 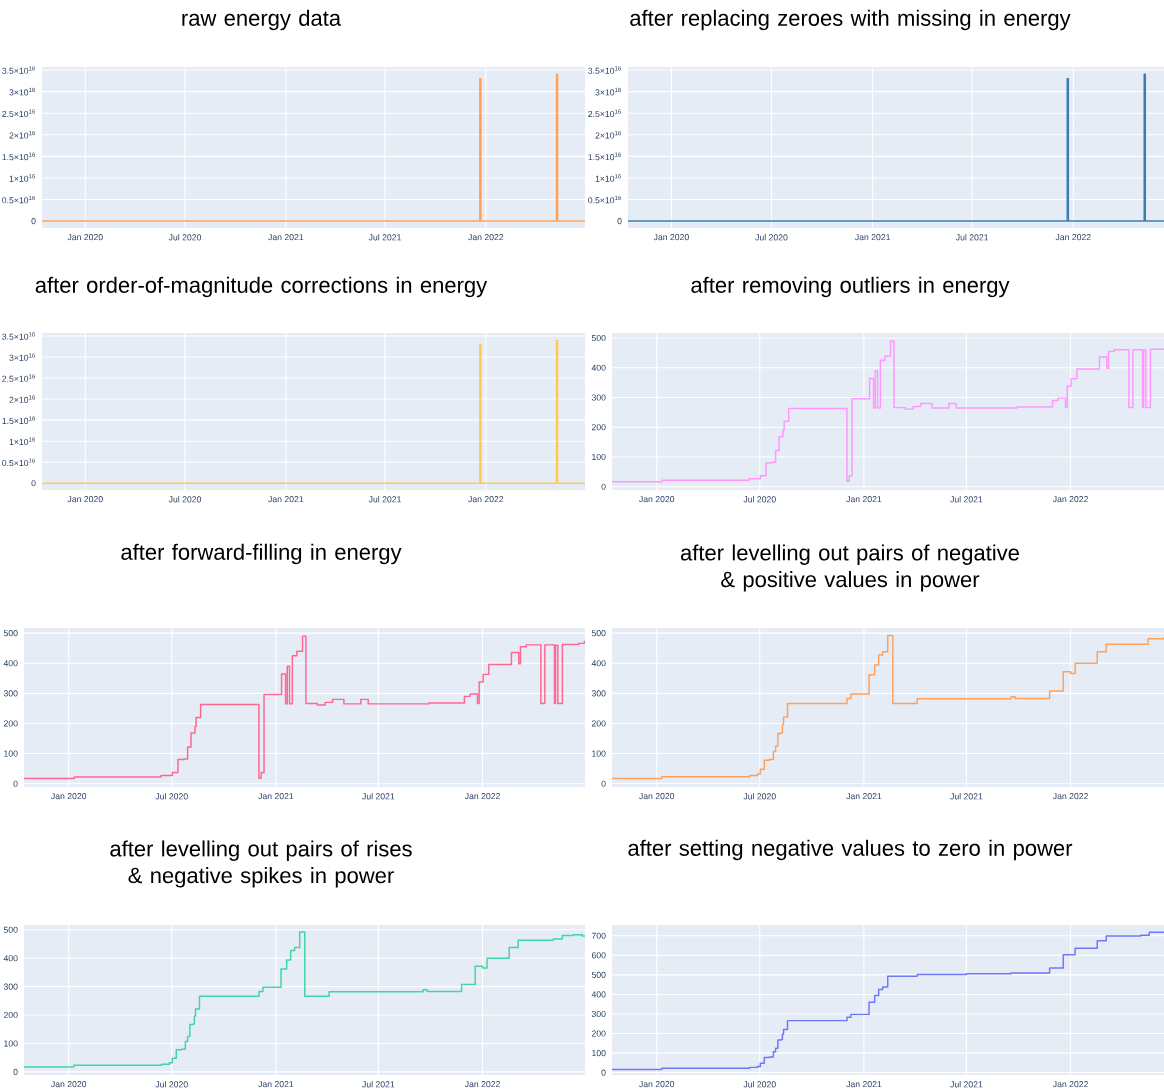 What do you see at coordinates (261, 287) in the screenshot?
I see `chart-title: after order-of-magnitude corrections in energy` at bounding box center [261, 287].